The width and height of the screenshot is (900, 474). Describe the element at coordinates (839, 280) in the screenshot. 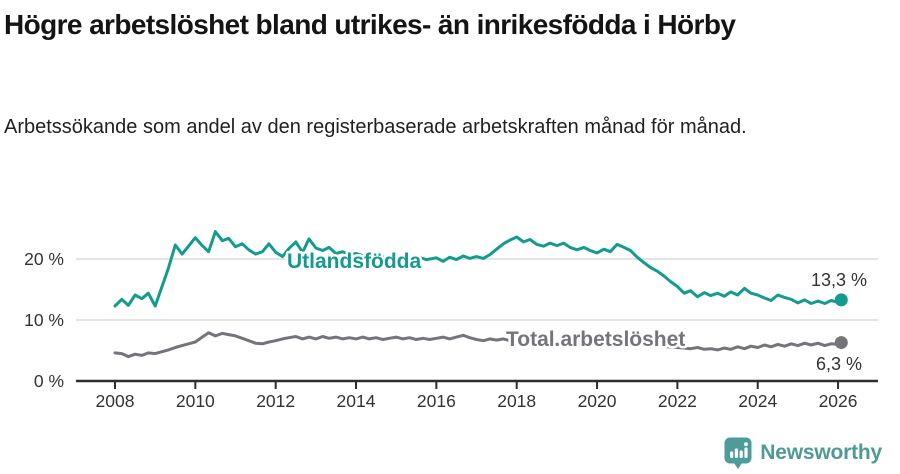

I see `end-value-label-utlandsfodda: 13,3 %` at that location.